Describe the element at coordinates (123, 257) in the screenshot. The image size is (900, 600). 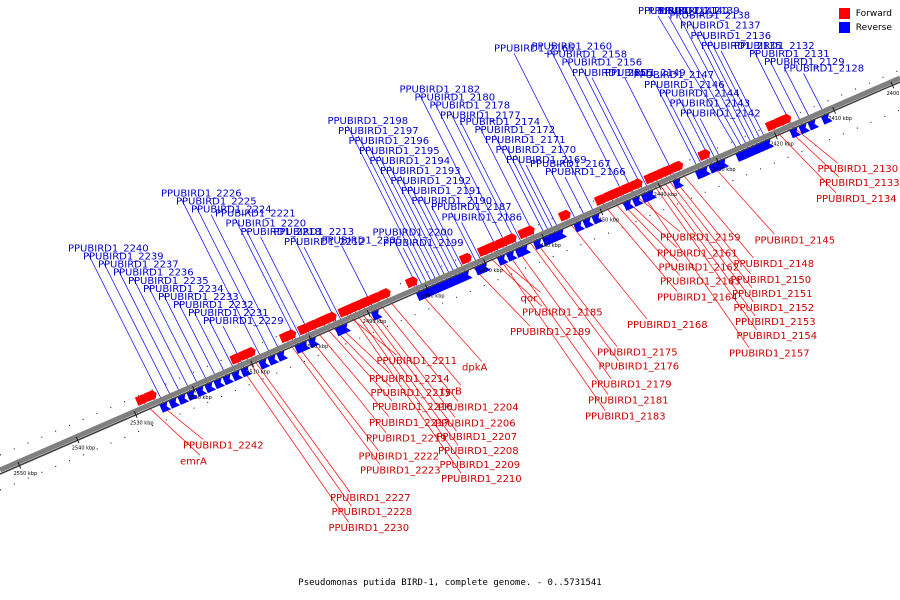
I see `gene-label: PPUBIRD1_2239` at that location.